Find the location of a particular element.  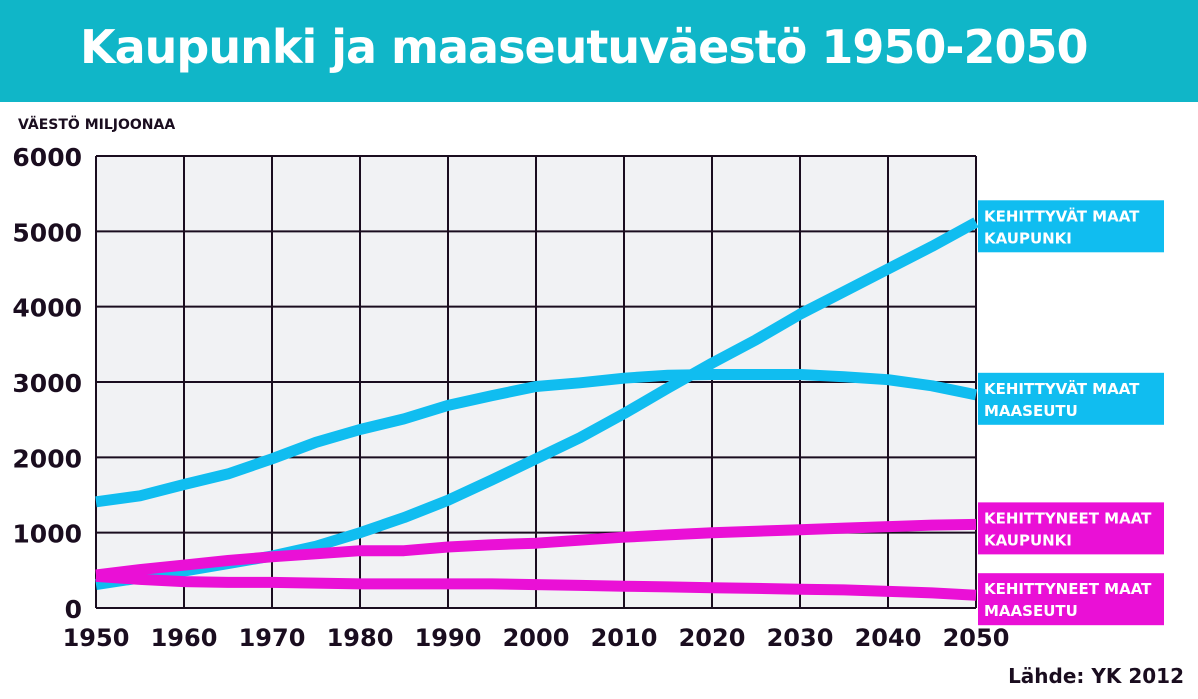

x-tick-label: 2050 is located at coordinates (976, 638).